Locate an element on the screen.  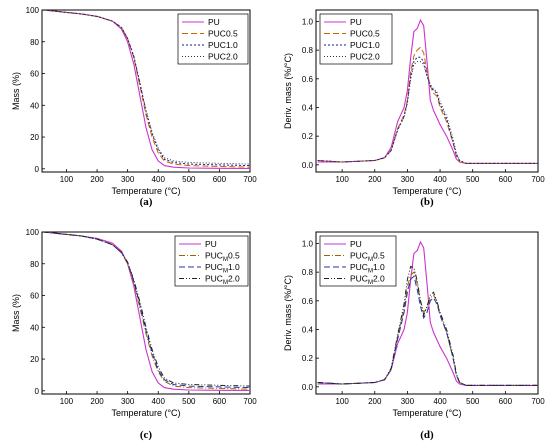
panel-caption: (d) is located at coordinates (427, 435).